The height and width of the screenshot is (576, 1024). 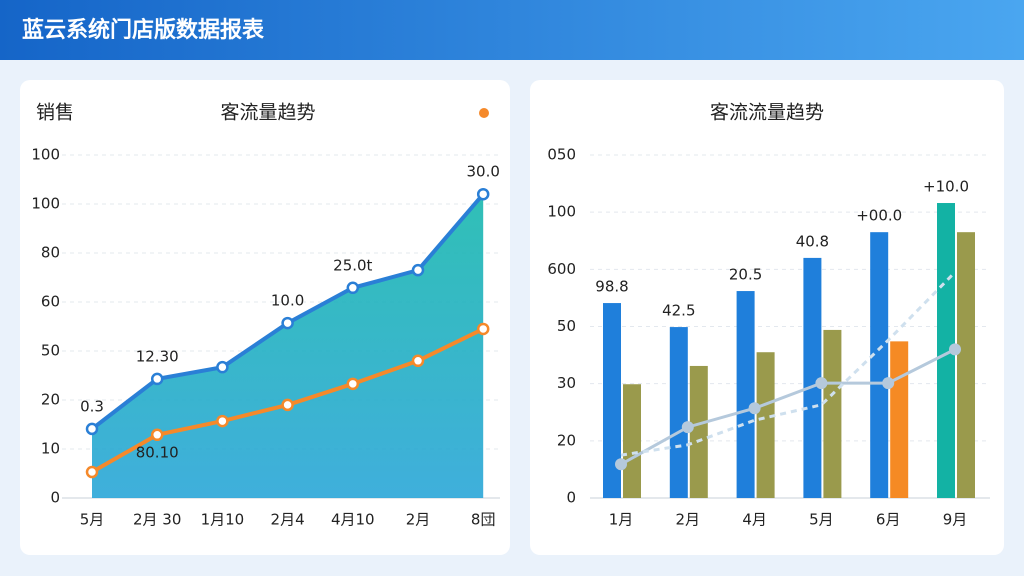 What do you see at coordinates (678, 311) in the screenshot?
I see `data-label: 42.5` at bounding box center [678, 311].